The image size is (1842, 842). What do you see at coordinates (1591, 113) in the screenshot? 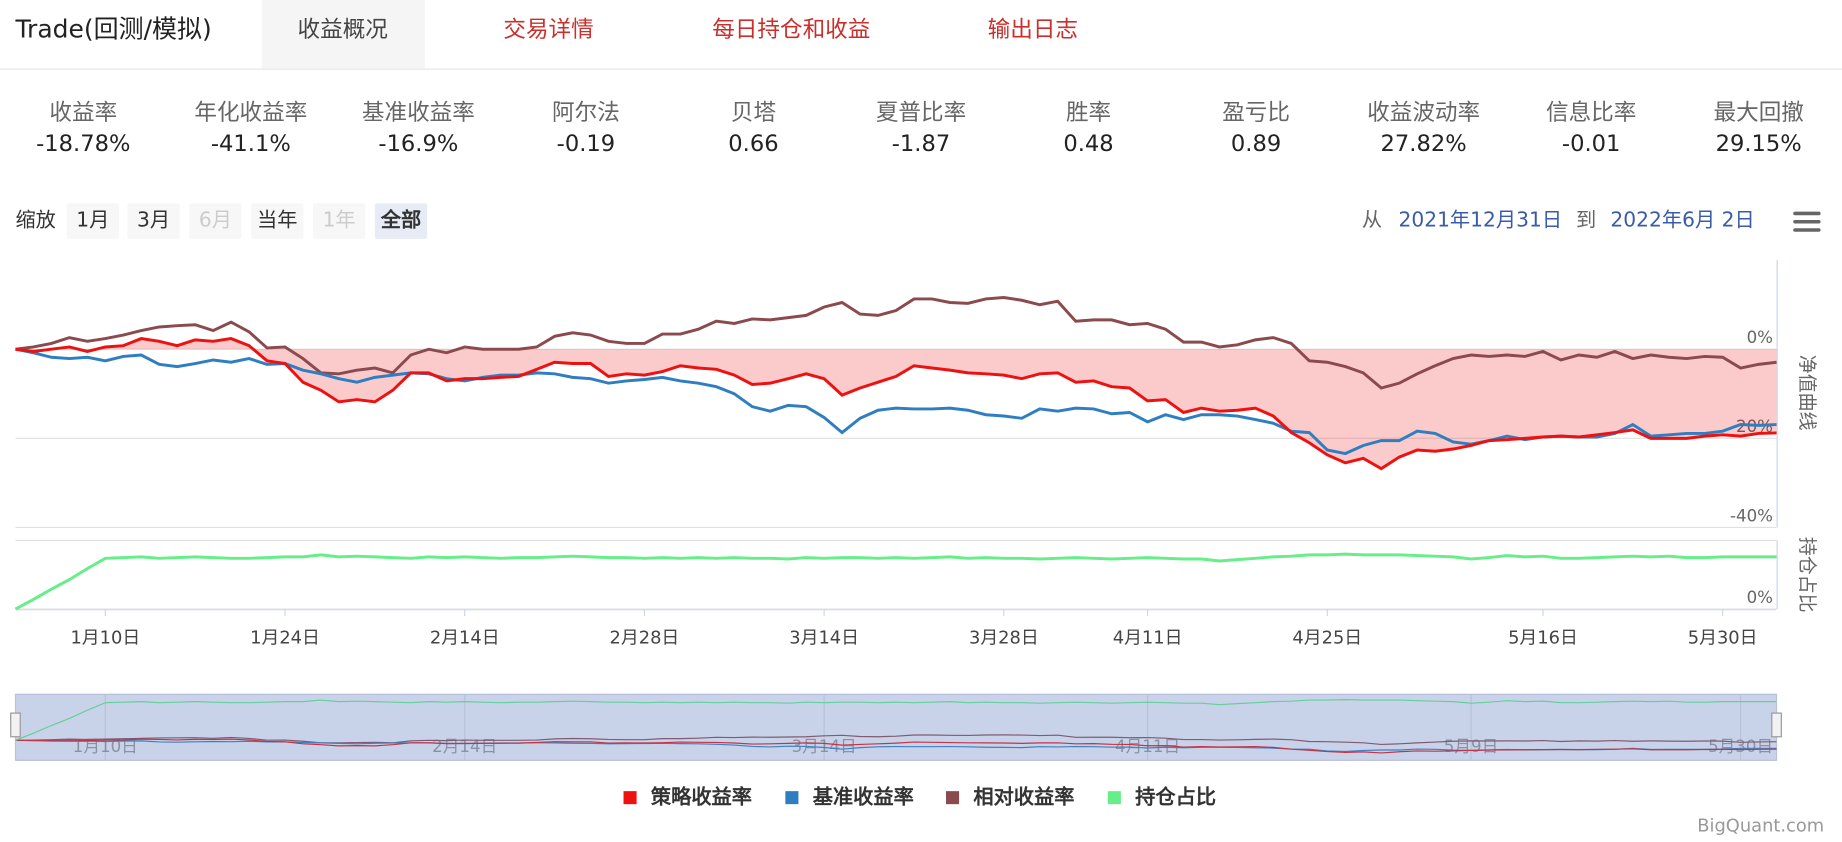
I see `metric-label: 信息比率` at bounding box center [1591, 113].